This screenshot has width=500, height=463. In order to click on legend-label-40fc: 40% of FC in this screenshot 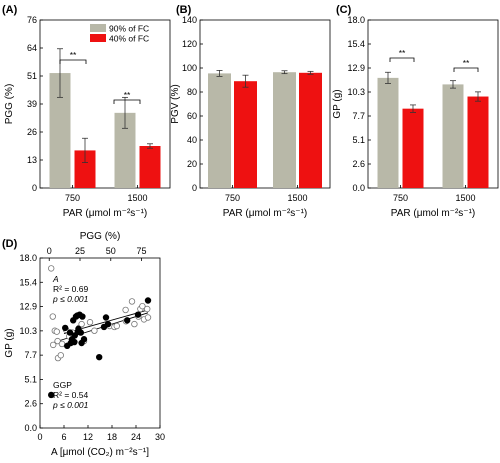, I will do `click(129, 39)`.